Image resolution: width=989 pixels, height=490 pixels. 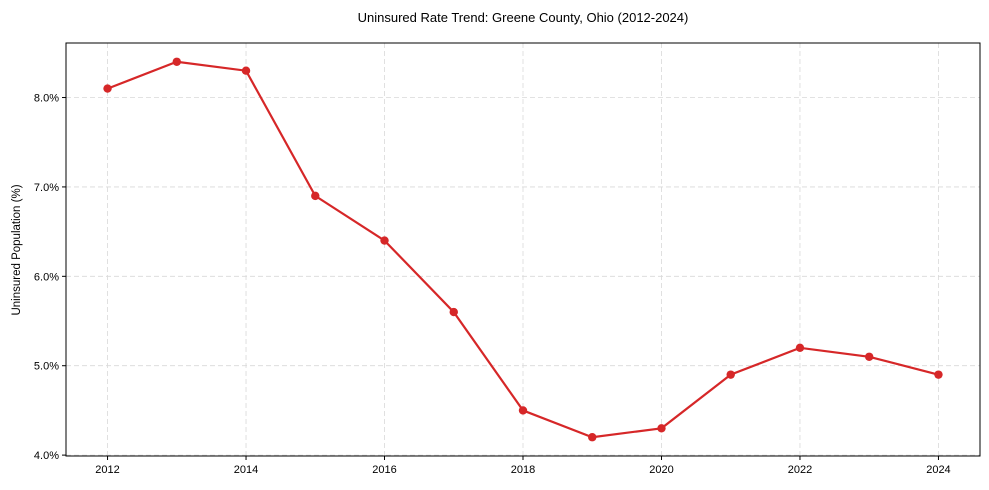 What do you see at coordinates (800, 348) in the screenshot?
I see `data-point-2022` at bounding box center [800, 348].